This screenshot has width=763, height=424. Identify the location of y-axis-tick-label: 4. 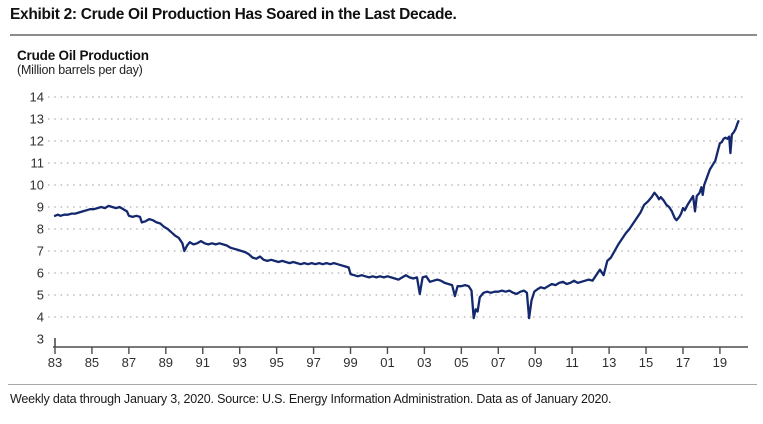
(40, 317).